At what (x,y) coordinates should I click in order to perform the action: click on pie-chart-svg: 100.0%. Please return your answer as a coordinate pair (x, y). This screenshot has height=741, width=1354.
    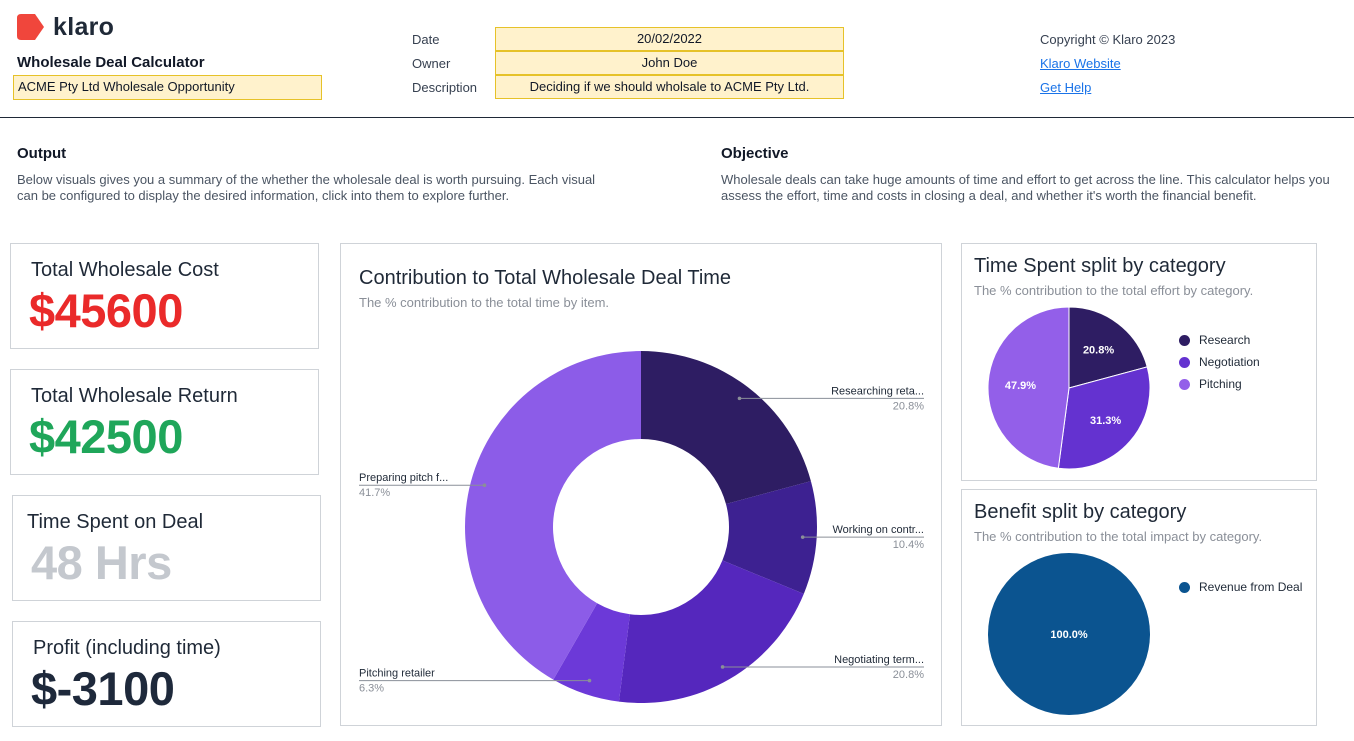
    Looking at the image, I should click on (1069, 634).